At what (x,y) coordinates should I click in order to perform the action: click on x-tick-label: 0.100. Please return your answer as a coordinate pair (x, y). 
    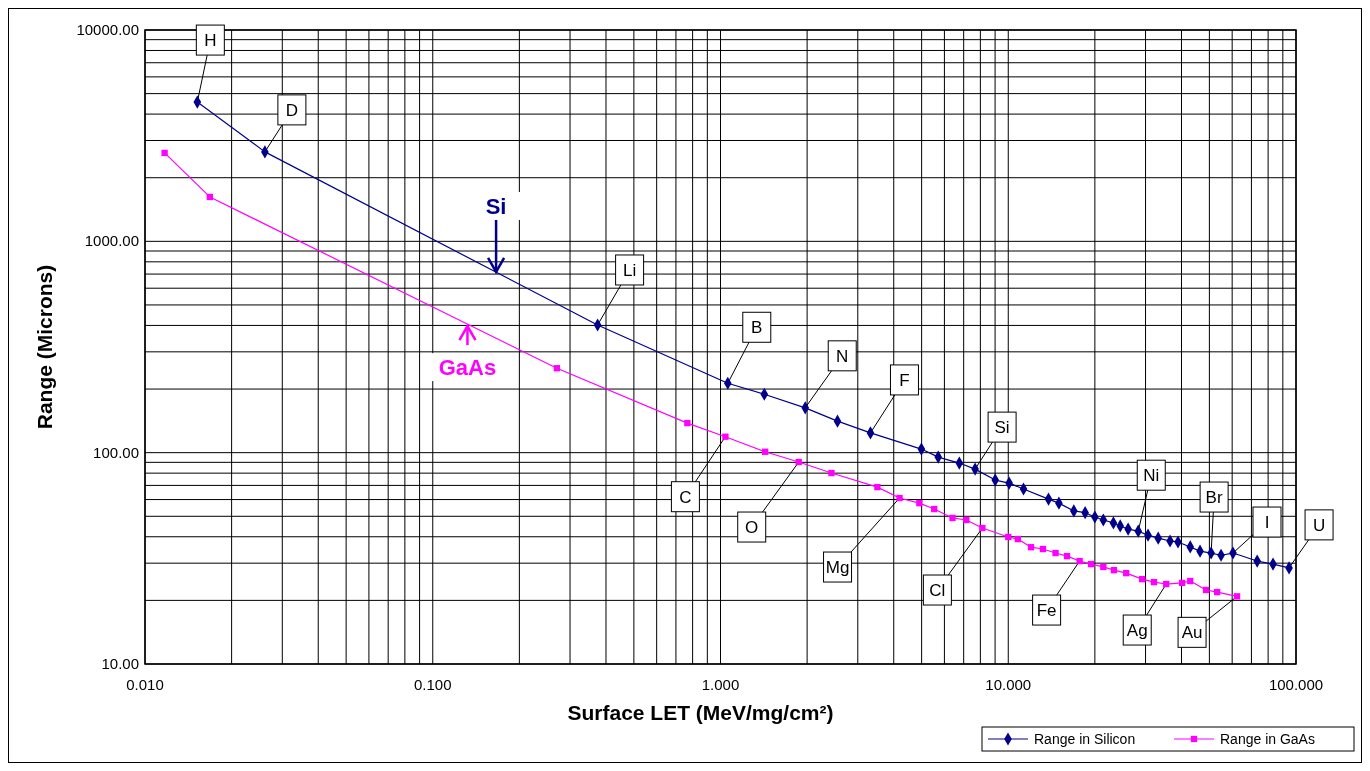
    Looking at the image, I should click on (432, 684).